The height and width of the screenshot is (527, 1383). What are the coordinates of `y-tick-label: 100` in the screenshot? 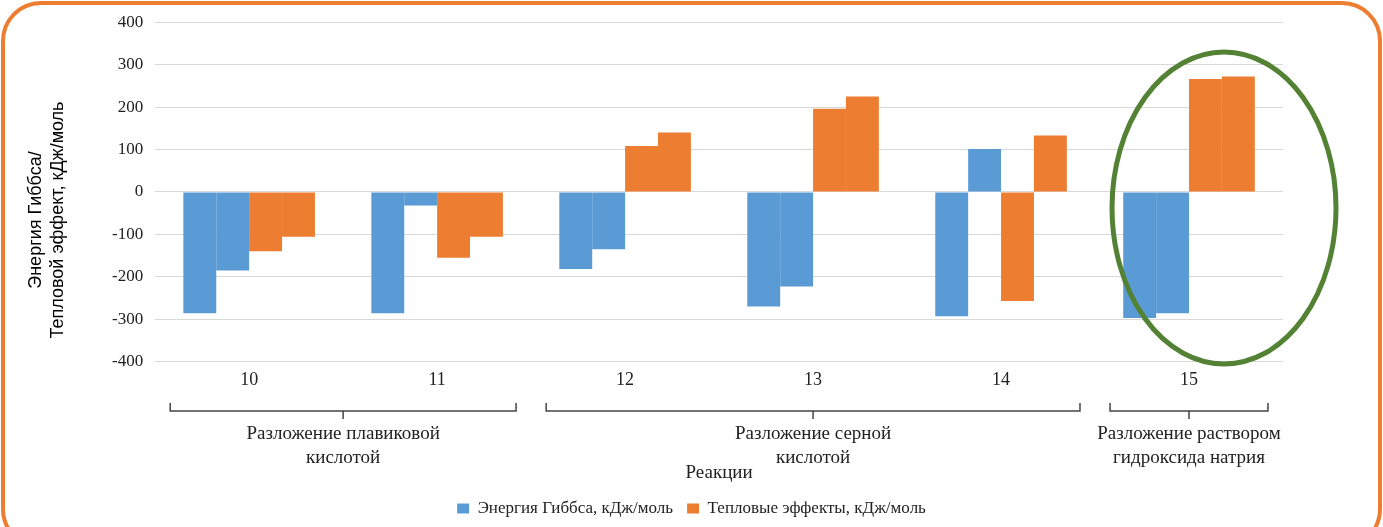 It's located at (130, 148).